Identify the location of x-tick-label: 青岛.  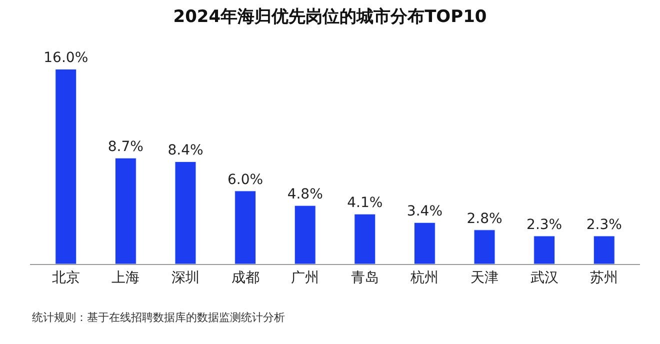
(364, 278).